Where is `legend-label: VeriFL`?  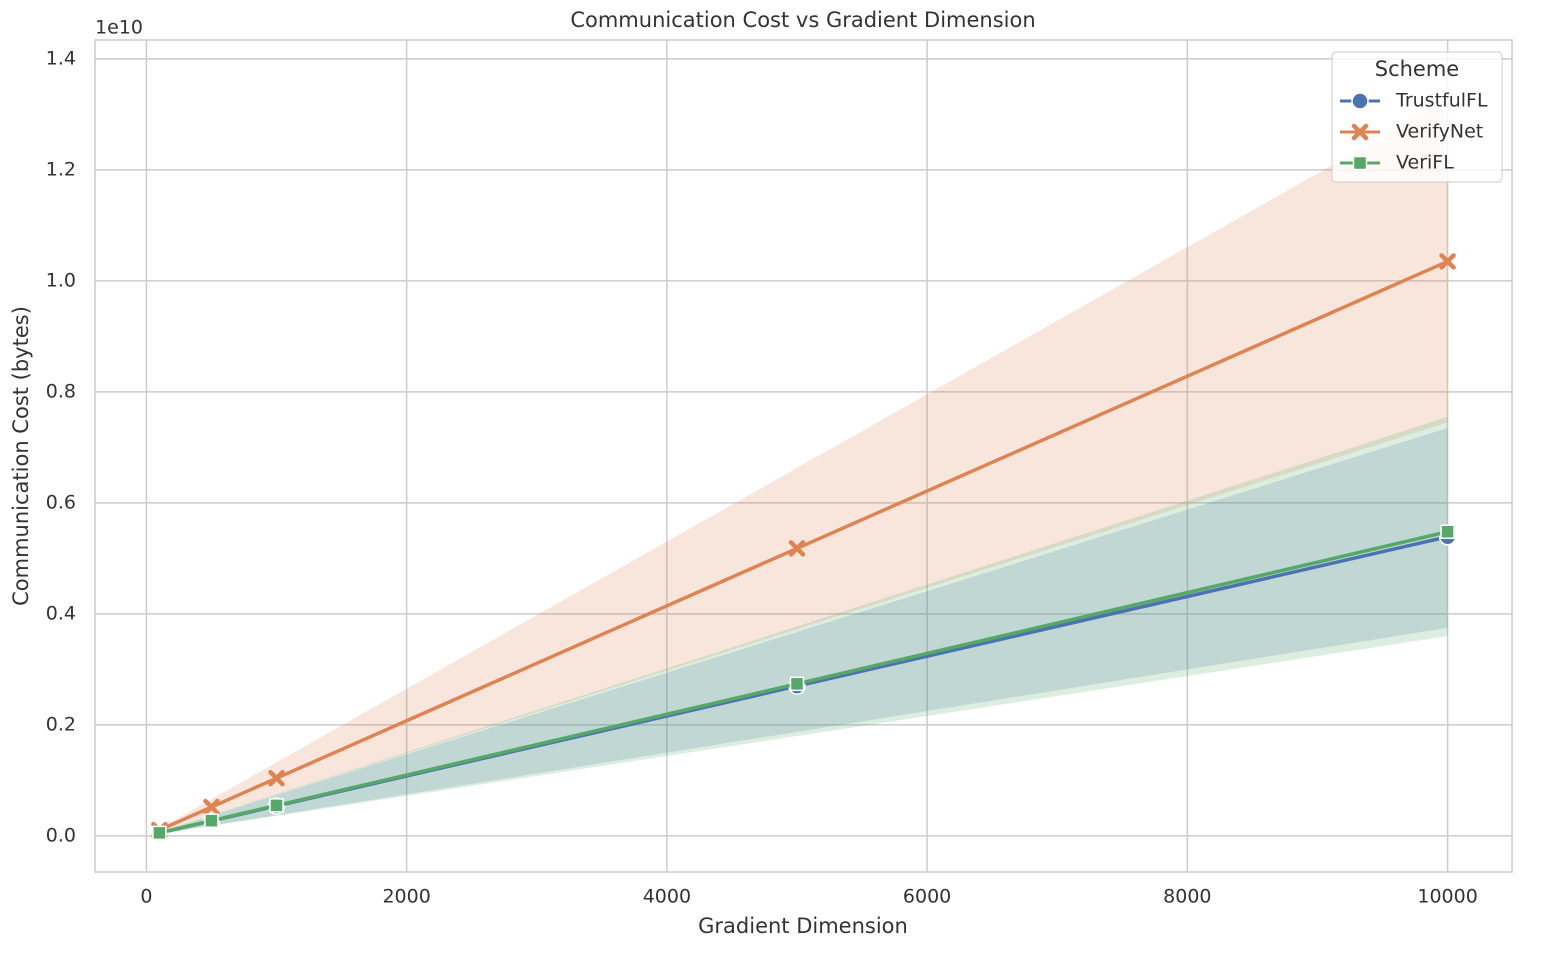 legend-label: VeriFL is located at coordinates (1425, 163).